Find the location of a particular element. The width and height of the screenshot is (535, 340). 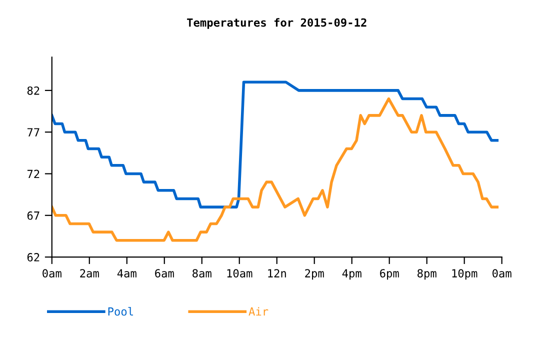

y-tick-label: 72 is located at coordinates (33, 174).